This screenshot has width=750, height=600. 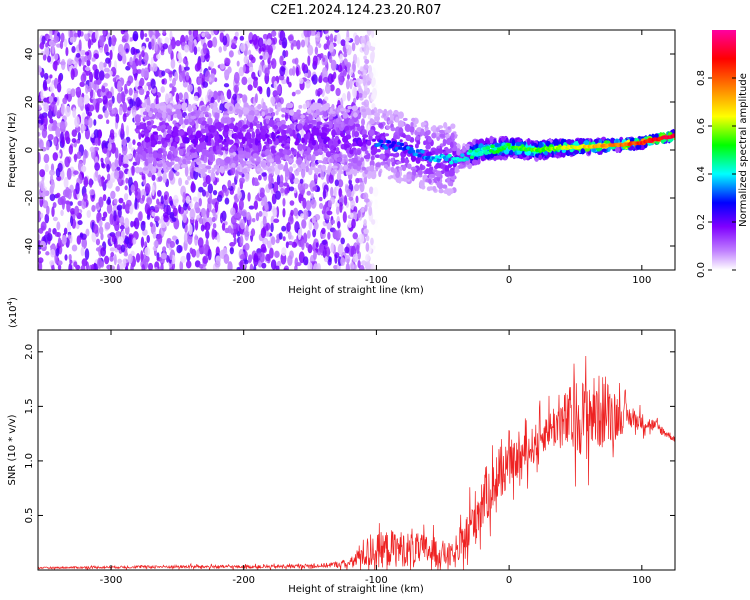 What do you see at coordinates (243, 280) in the screenshot?
I see `x-tick-label: -200` at bounding box center [243, 280].